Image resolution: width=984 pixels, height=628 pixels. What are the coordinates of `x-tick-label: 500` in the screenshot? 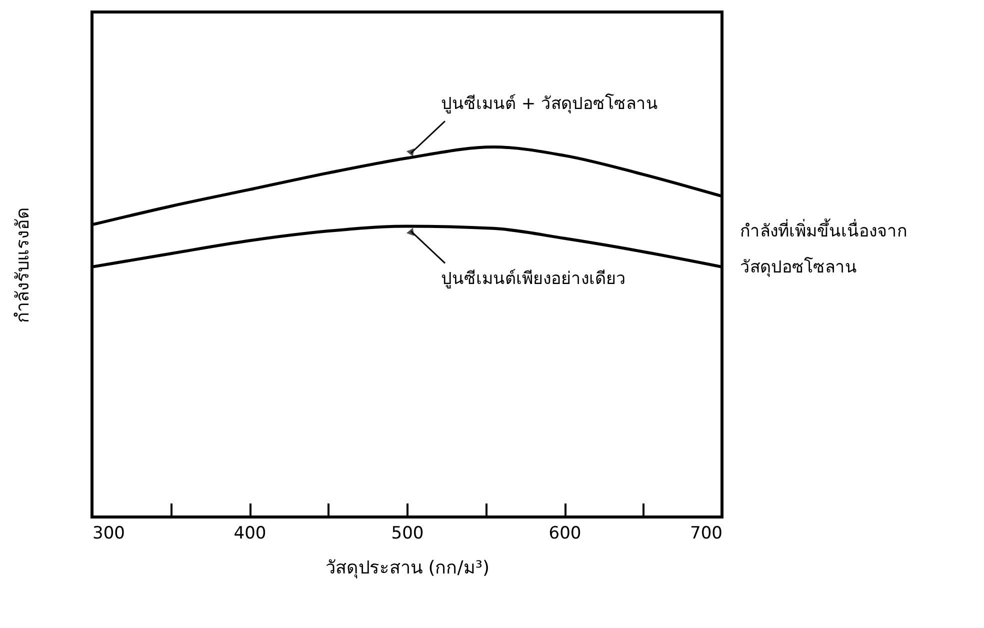 It's located at (407, 534).